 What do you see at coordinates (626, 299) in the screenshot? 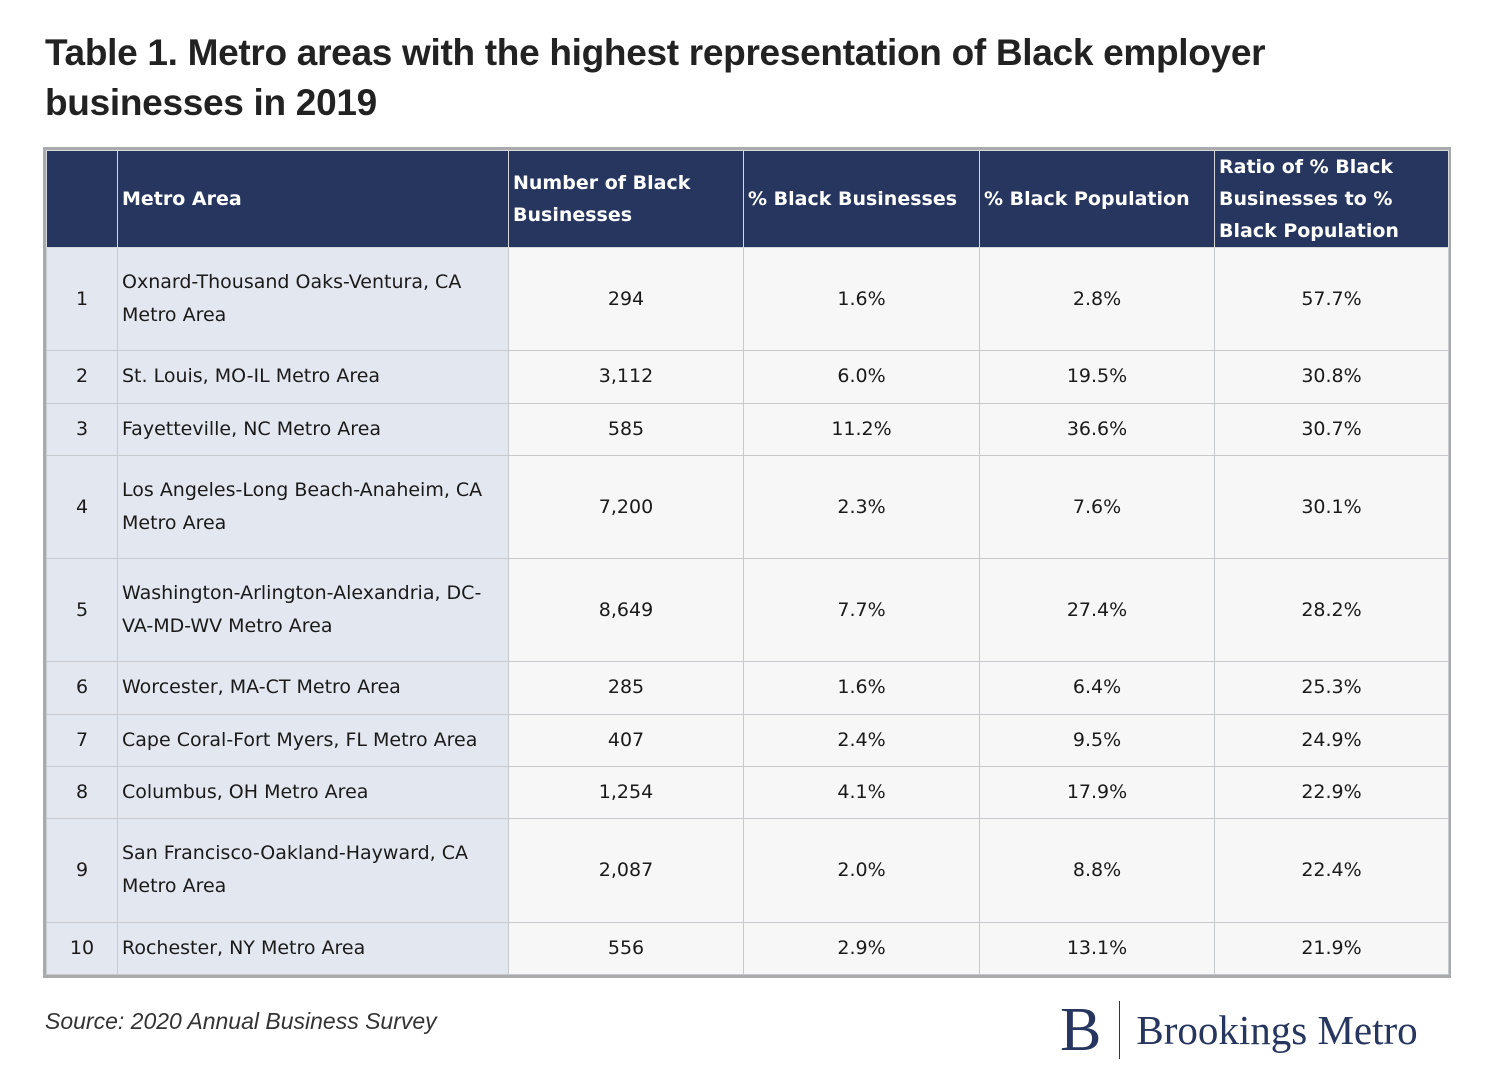
I see `number-cell: 294` at bounding box center [626, 299].